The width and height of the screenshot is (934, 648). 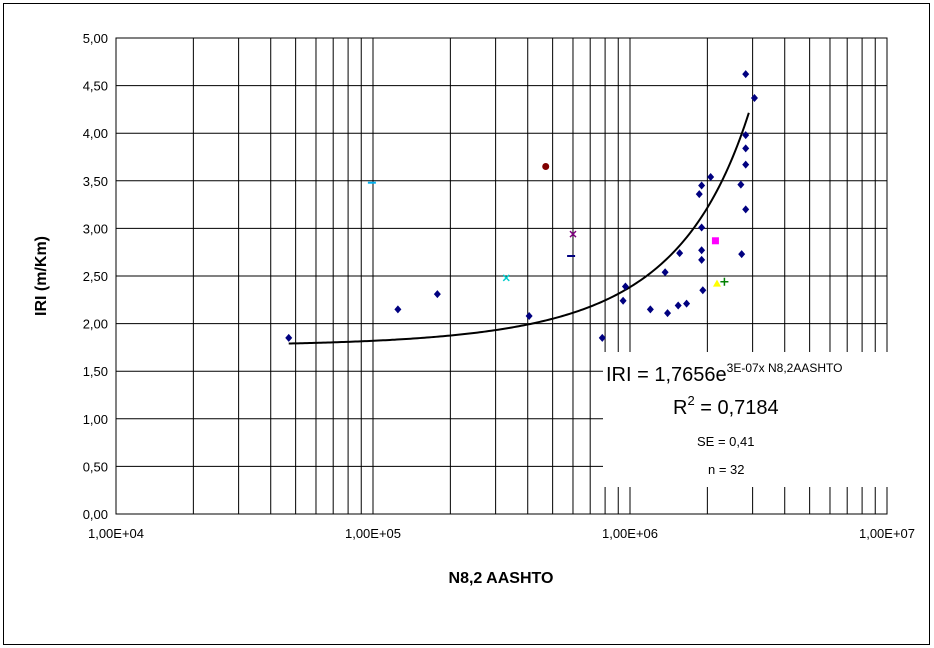 I want to click on sample-count: n = 32, so click(x=726, y=469).